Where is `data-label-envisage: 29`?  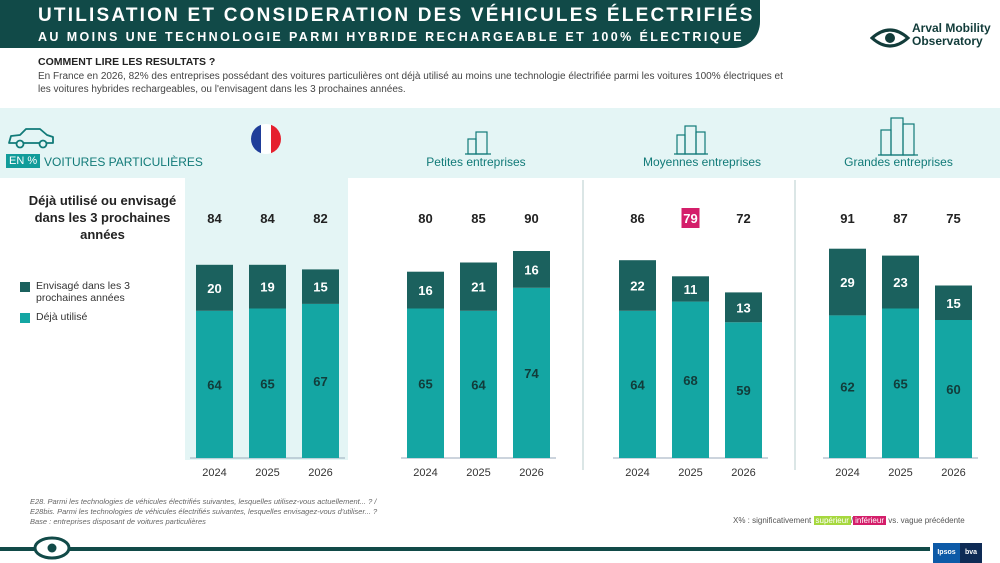 data-label-envisage: 29 is located at coordinates (847, 282).